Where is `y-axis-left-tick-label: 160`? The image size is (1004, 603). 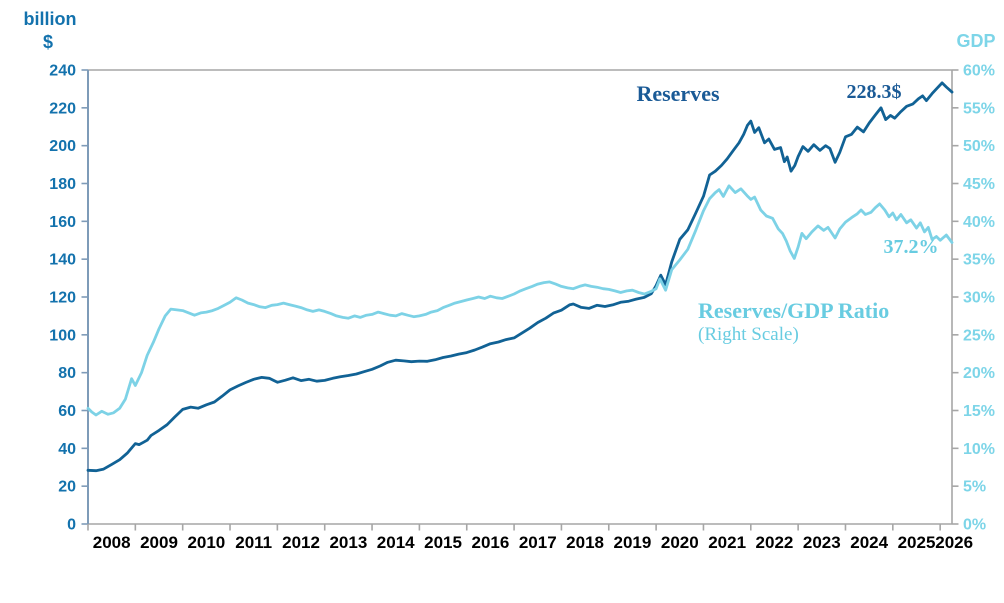 y-axis-left-tick-label: 160 is located at coordinates (62, 222).